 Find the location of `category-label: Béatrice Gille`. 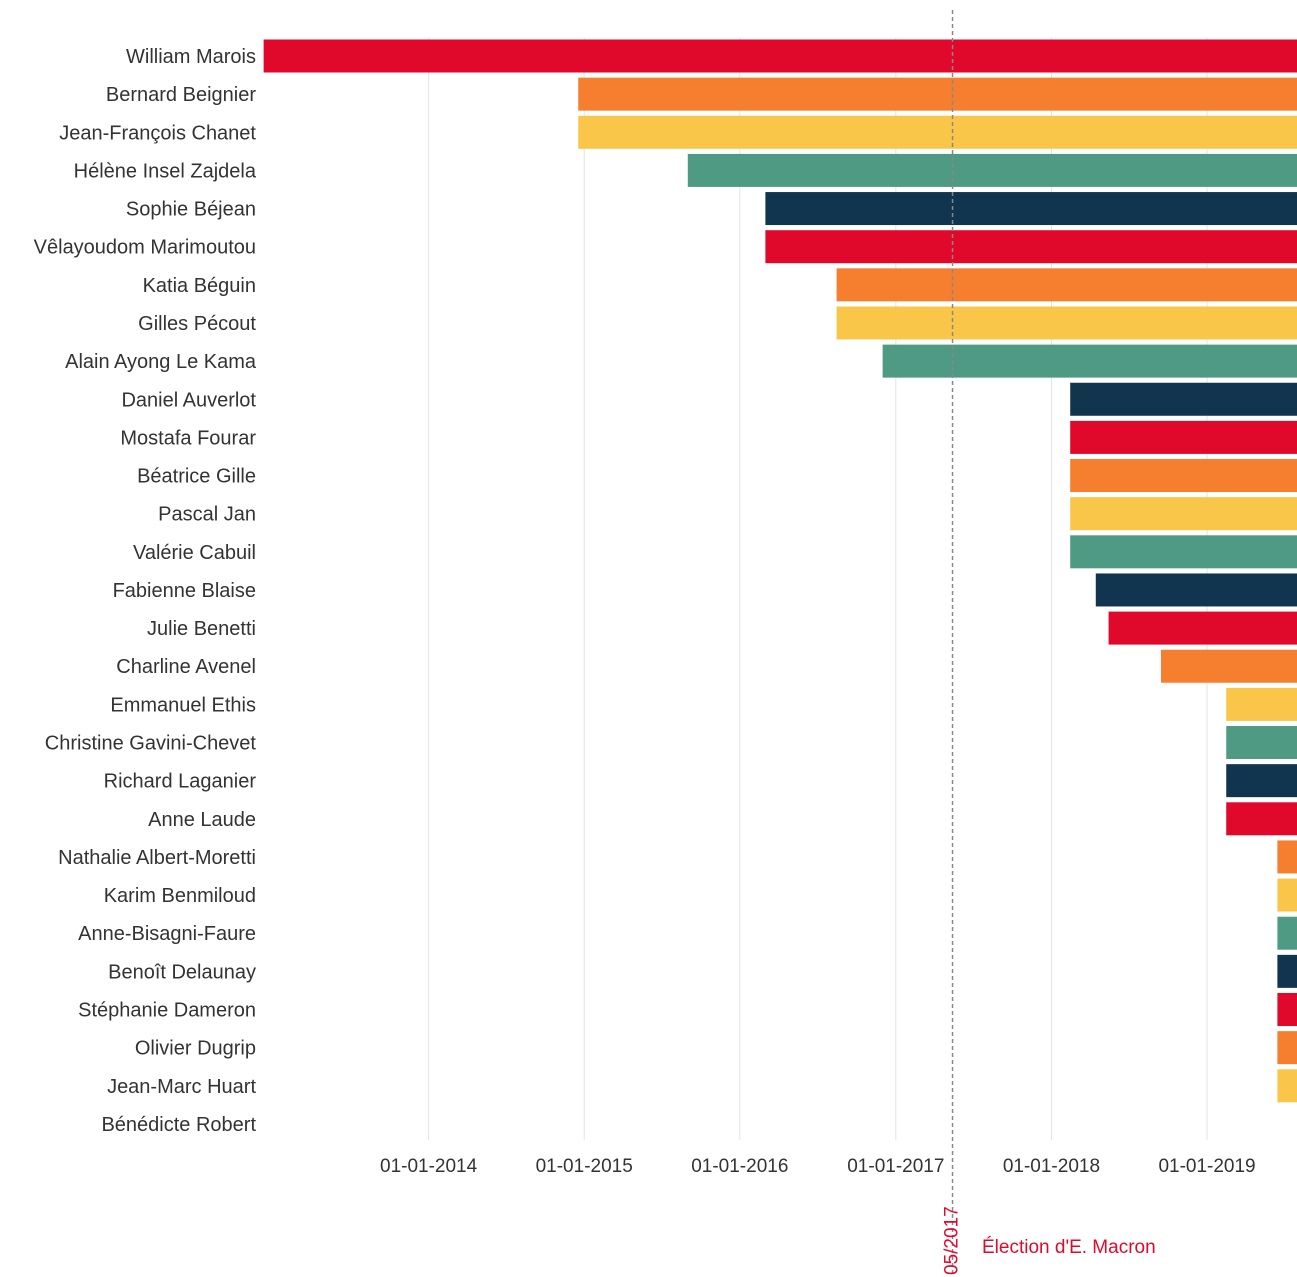

category-label: Béatrice Gille is located at coordinates (196, 477).